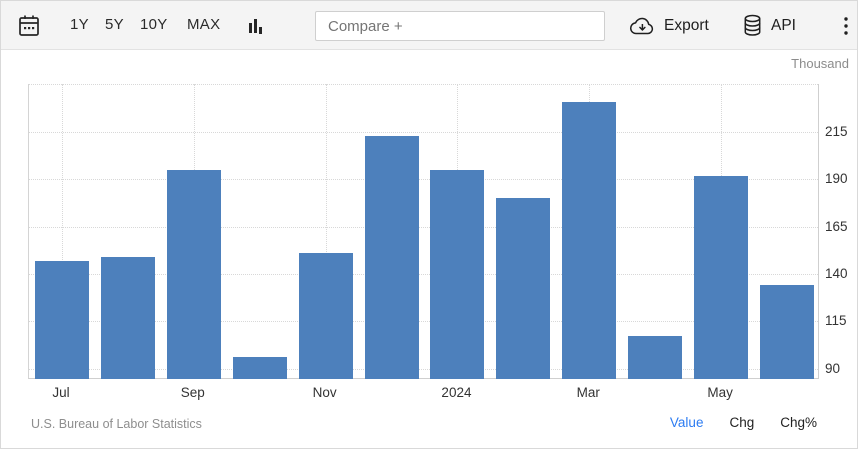  I want to click on mode-chg-pct: Chg%, so click(798, 422).